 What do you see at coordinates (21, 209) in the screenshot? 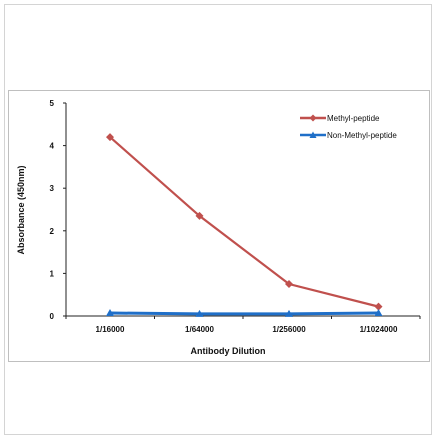
I see `y-axis-title: Absorbance (450nm)` at bounding box center [21, 209].